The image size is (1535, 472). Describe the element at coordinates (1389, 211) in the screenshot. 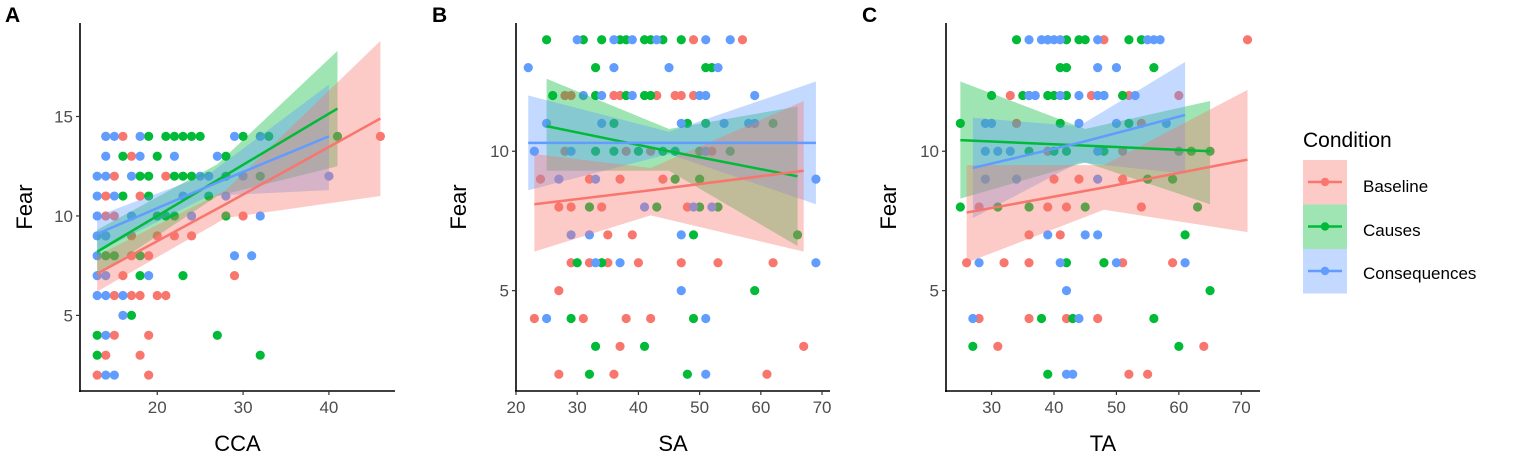

I see `legend: Condition Baseline Causes Consequences` at that location.